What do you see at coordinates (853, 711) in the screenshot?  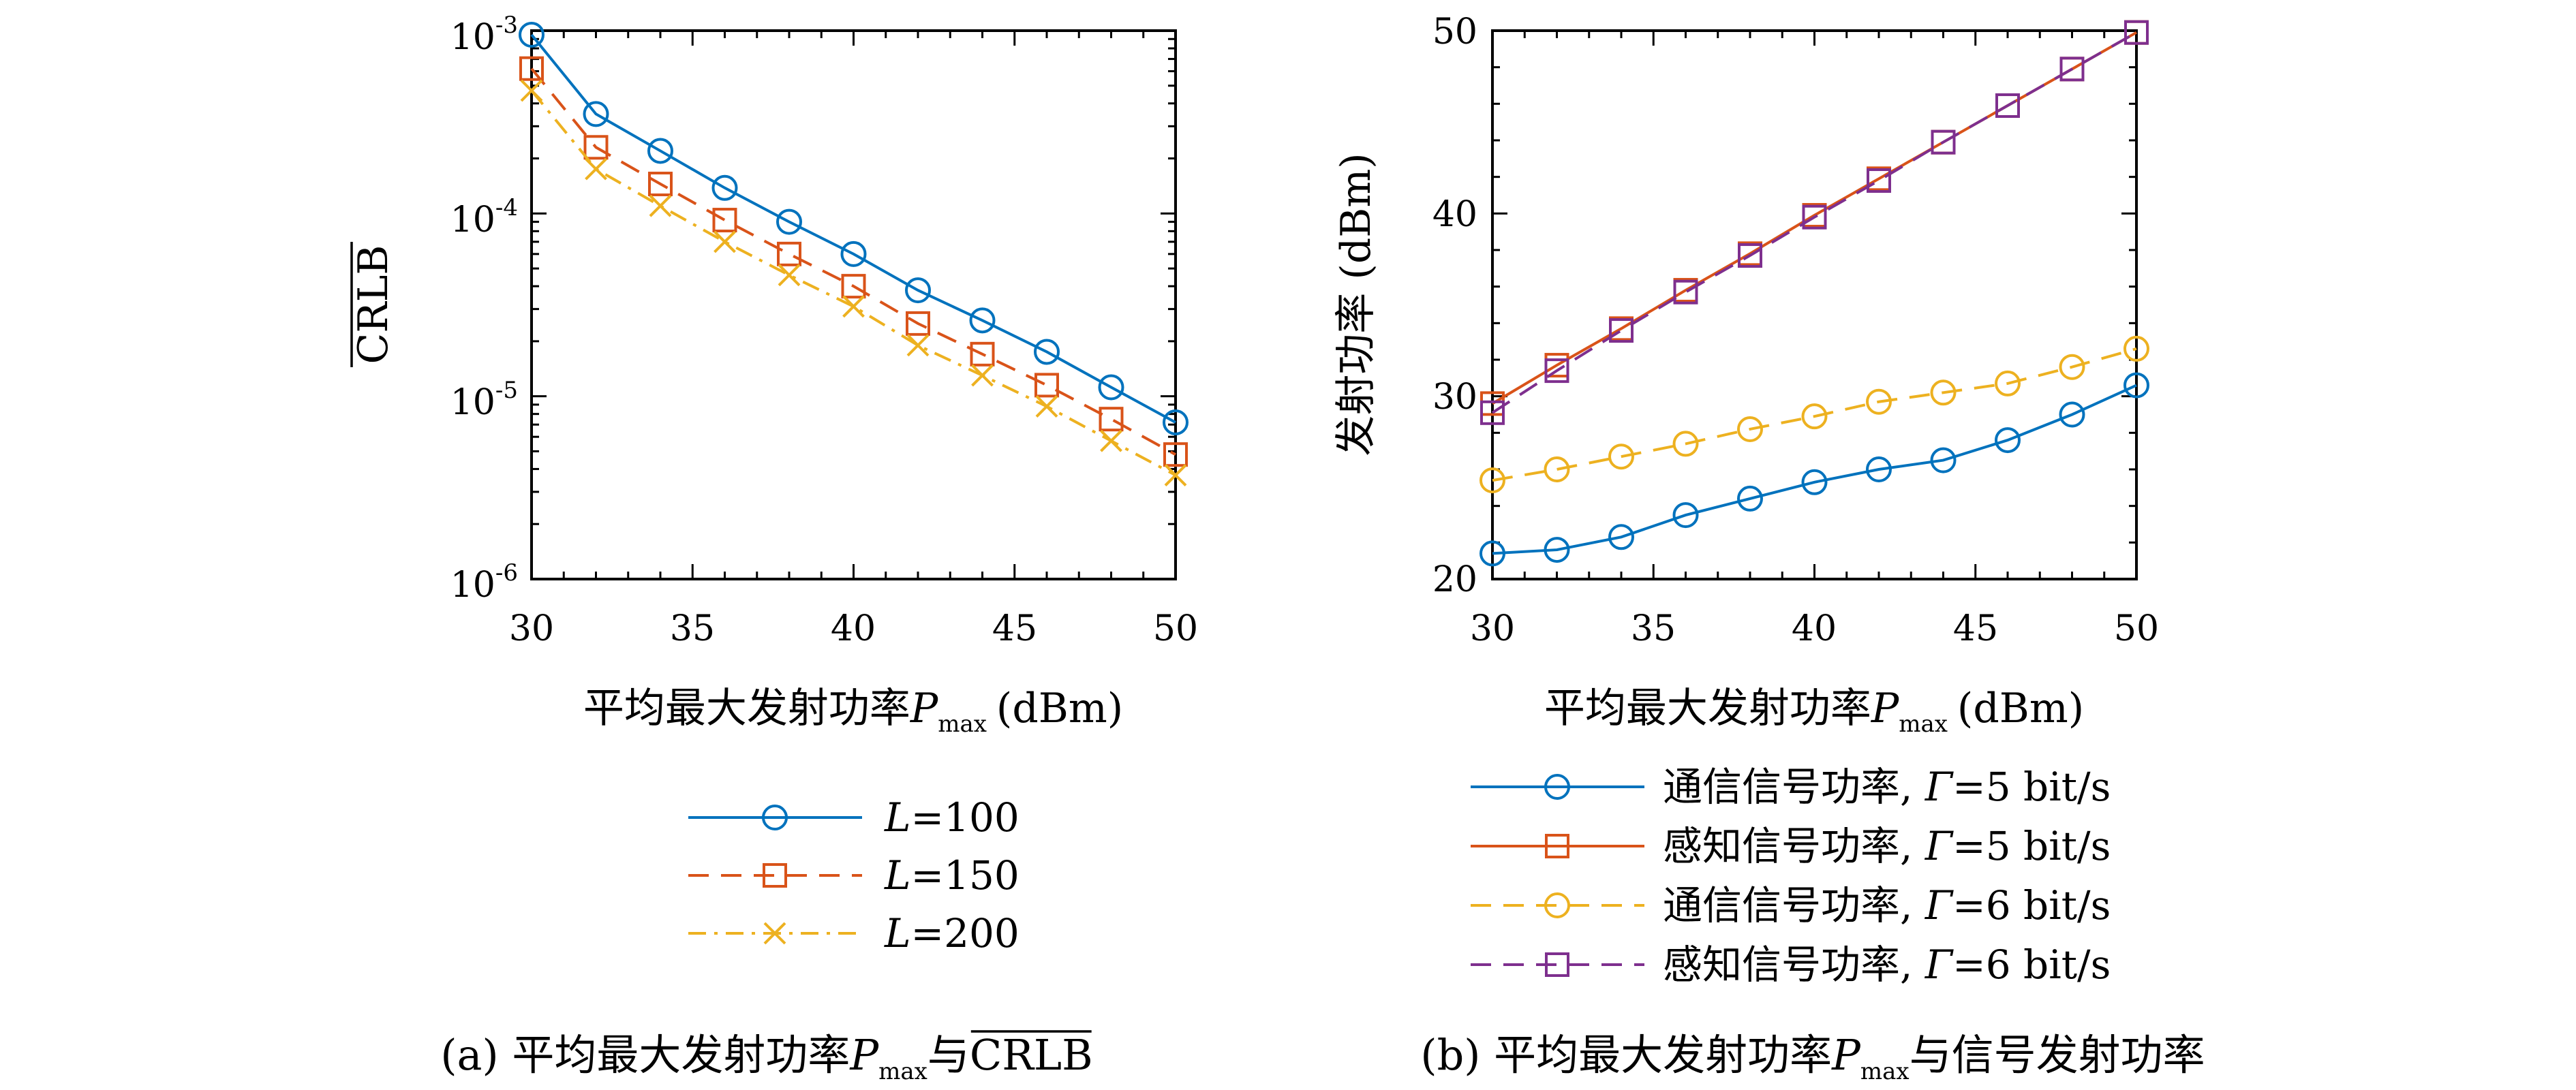 I see `x-axis-label-a: 平均最大发射功率Pmax (dBm)` at bounding box center [853, 711].